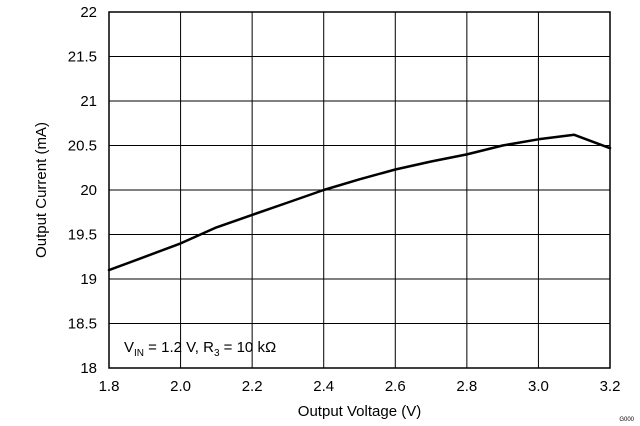 Image resolution: width=640 pixels, height=426 pixels. Describe the element at coordinates (179, 347) in the screenshot. I see `annotation-mid: = 1.2 V, R` at that location.